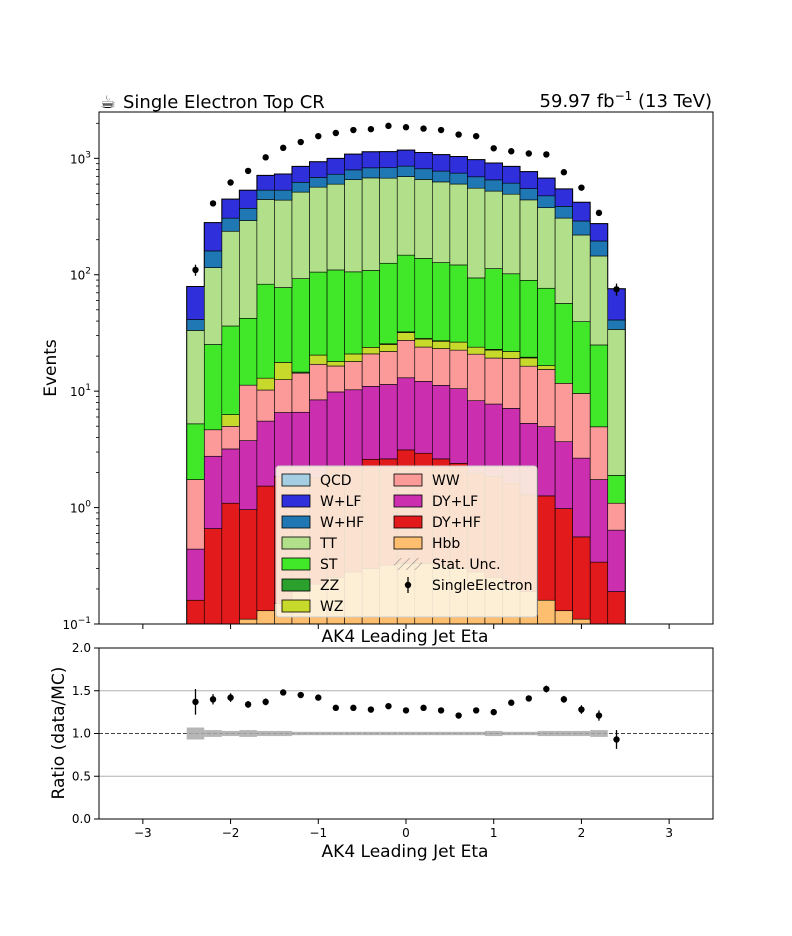 This screenshot has height=936, width=792. Describe the element at coordinates (81, 776) in the screenshot. I see `ratio-ytick-label-1: 0.5` at that location.